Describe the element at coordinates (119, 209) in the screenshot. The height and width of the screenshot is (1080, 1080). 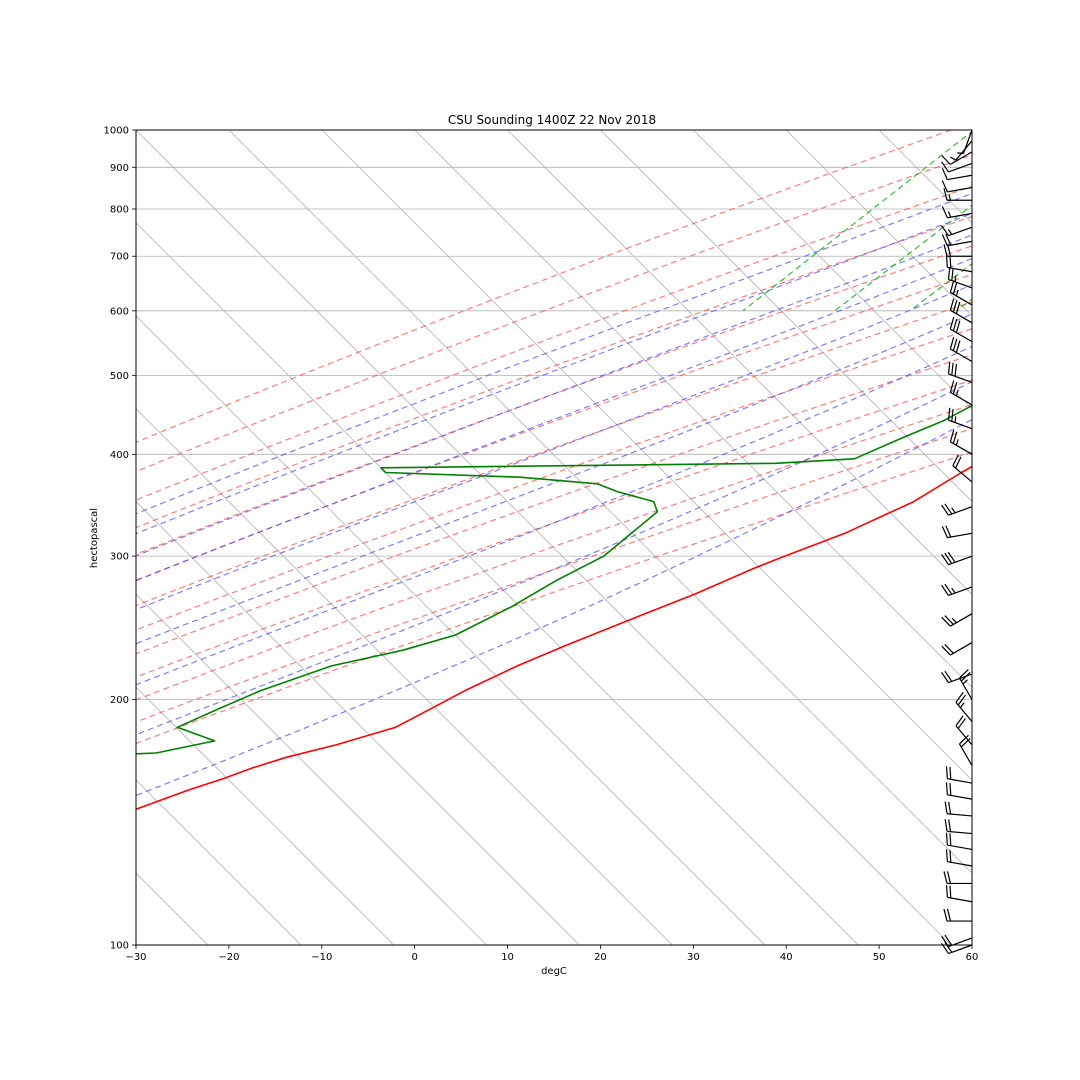
I see `y-tick-label: 800` at that location.